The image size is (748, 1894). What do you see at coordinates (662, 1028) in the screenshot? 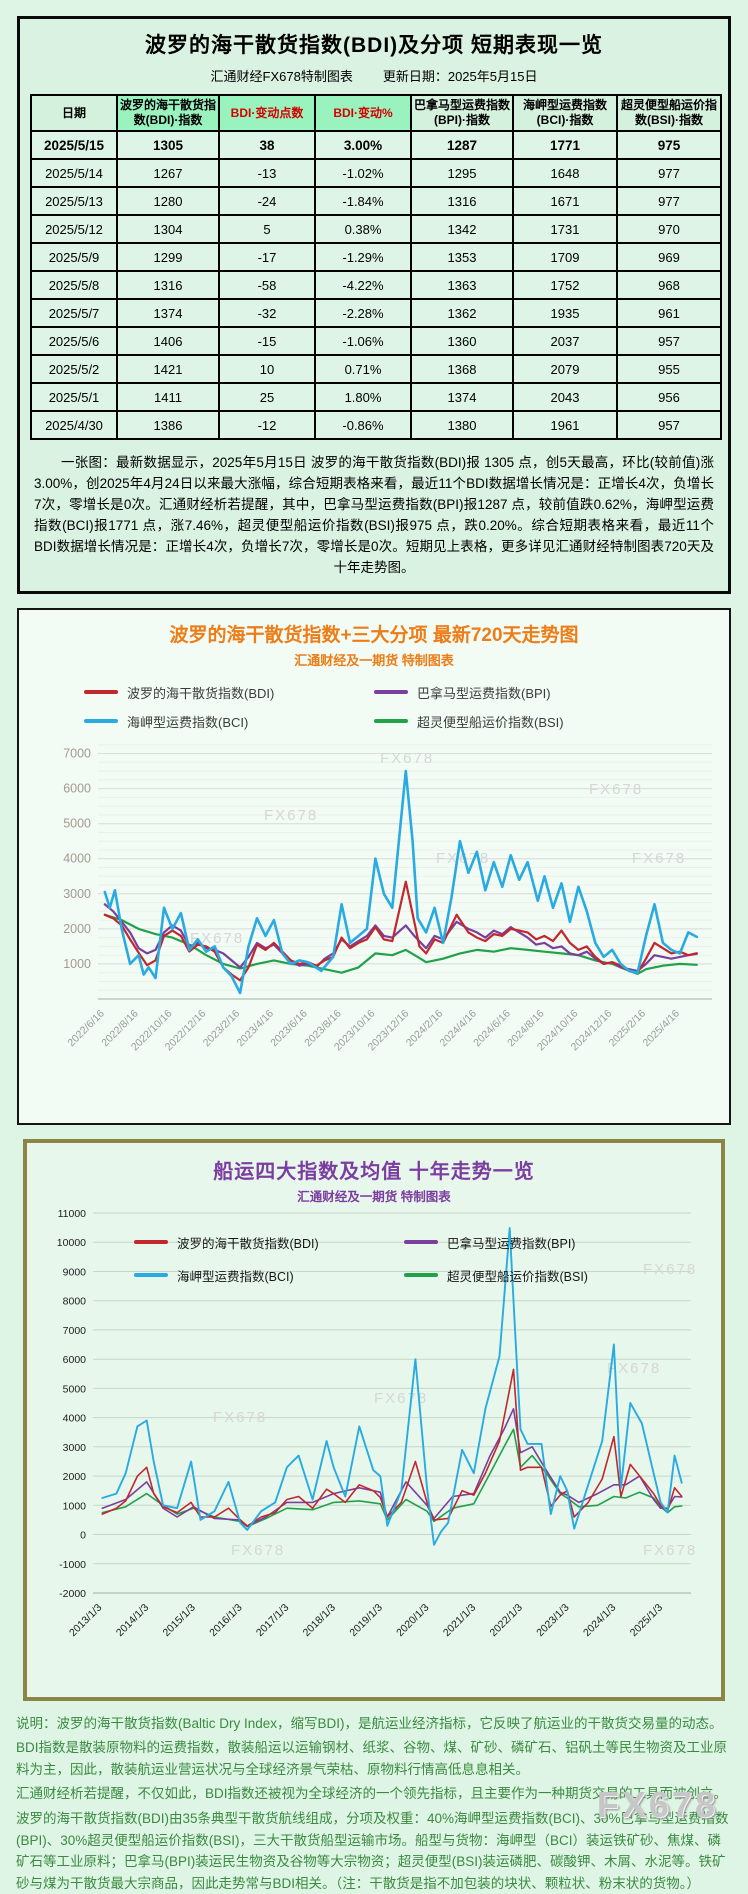
I see `svg-text: 2025/4/16` at bounding box center [662, 1028].